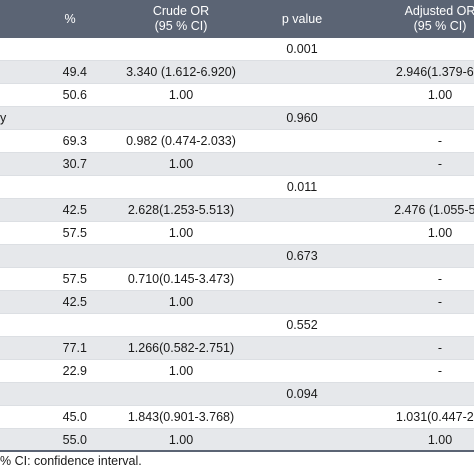 Image resolution: width=474 pixels, height=474 pixels. I want to click on table-row: 42.5 1.00 -, so click(237, 302).